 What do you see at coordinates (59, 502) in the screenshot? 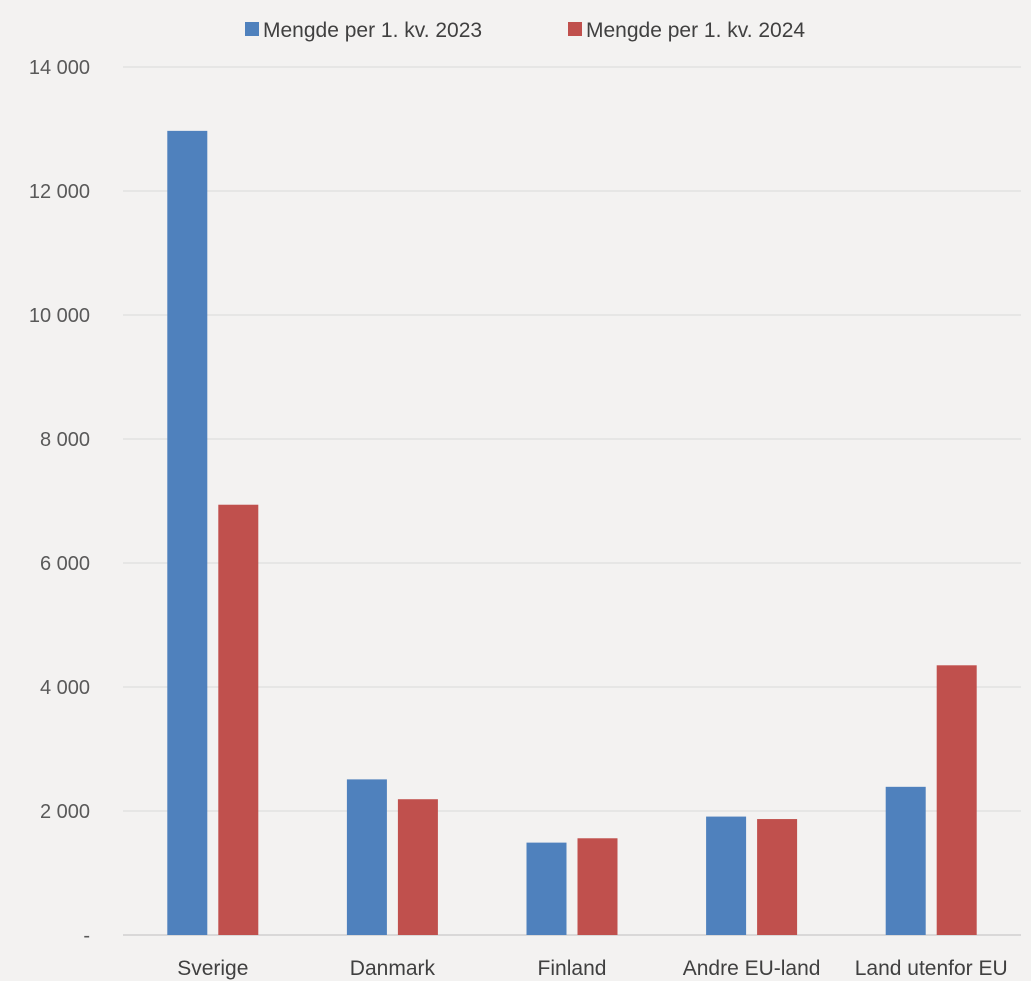
I see `y-axis: - 2 000 4 000 6 000 8 000 10 000 12 000 14 000` at bounding box center [59, 502].